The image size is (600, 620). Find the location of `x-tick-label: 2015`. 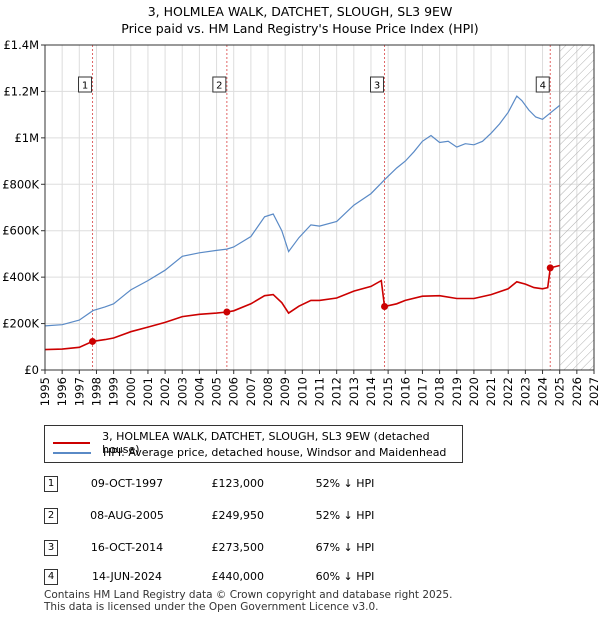

x-tick-label: 2015 is located at coordinates (388, 391).